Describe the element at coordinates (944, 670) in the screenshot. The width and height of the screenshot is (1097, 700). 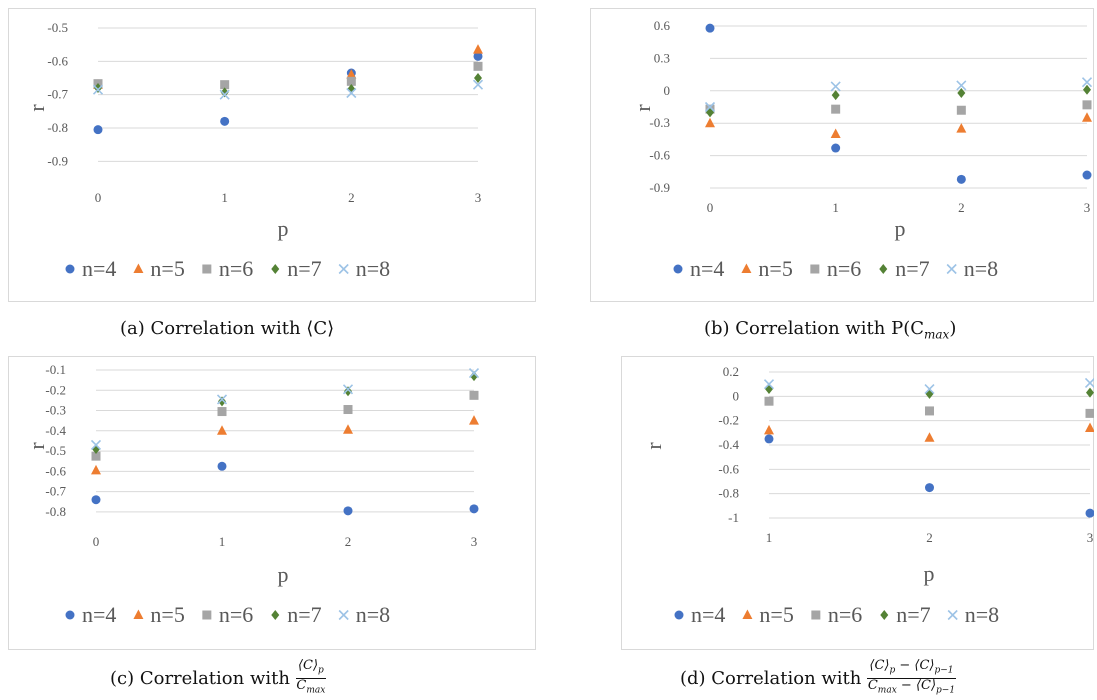
I see `caption-d-num-sub2: p−1` at that location.